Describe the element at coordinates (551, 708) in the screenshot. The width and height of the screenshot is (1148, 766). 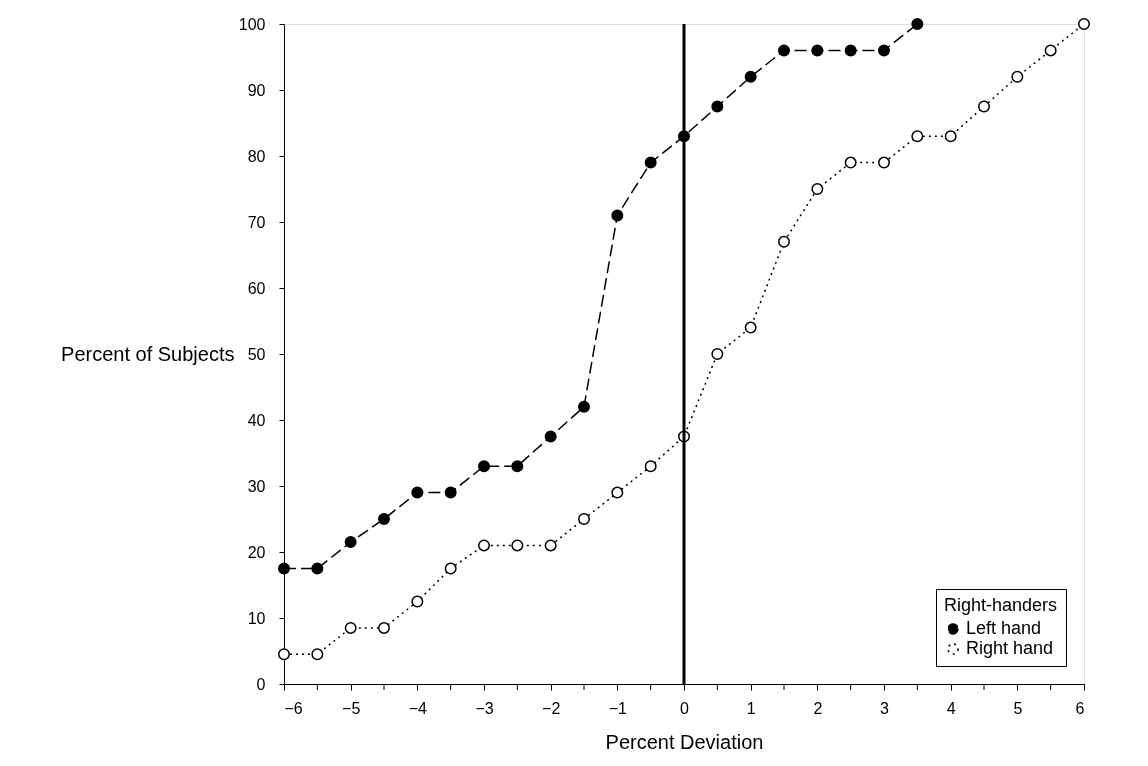
I see `x-tick-label: −2` at that location.